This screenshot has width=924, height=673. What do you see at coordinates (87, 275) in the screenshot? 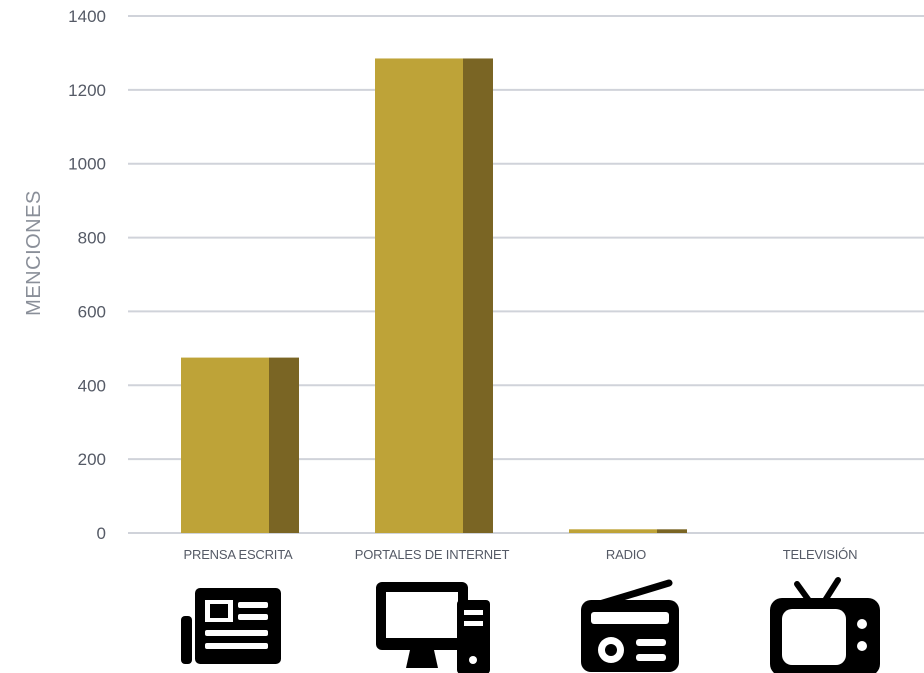
I see `y-axis-ticks: 0 200 400 600 800 1000 1200 1400` at bounding box center [87, 275].